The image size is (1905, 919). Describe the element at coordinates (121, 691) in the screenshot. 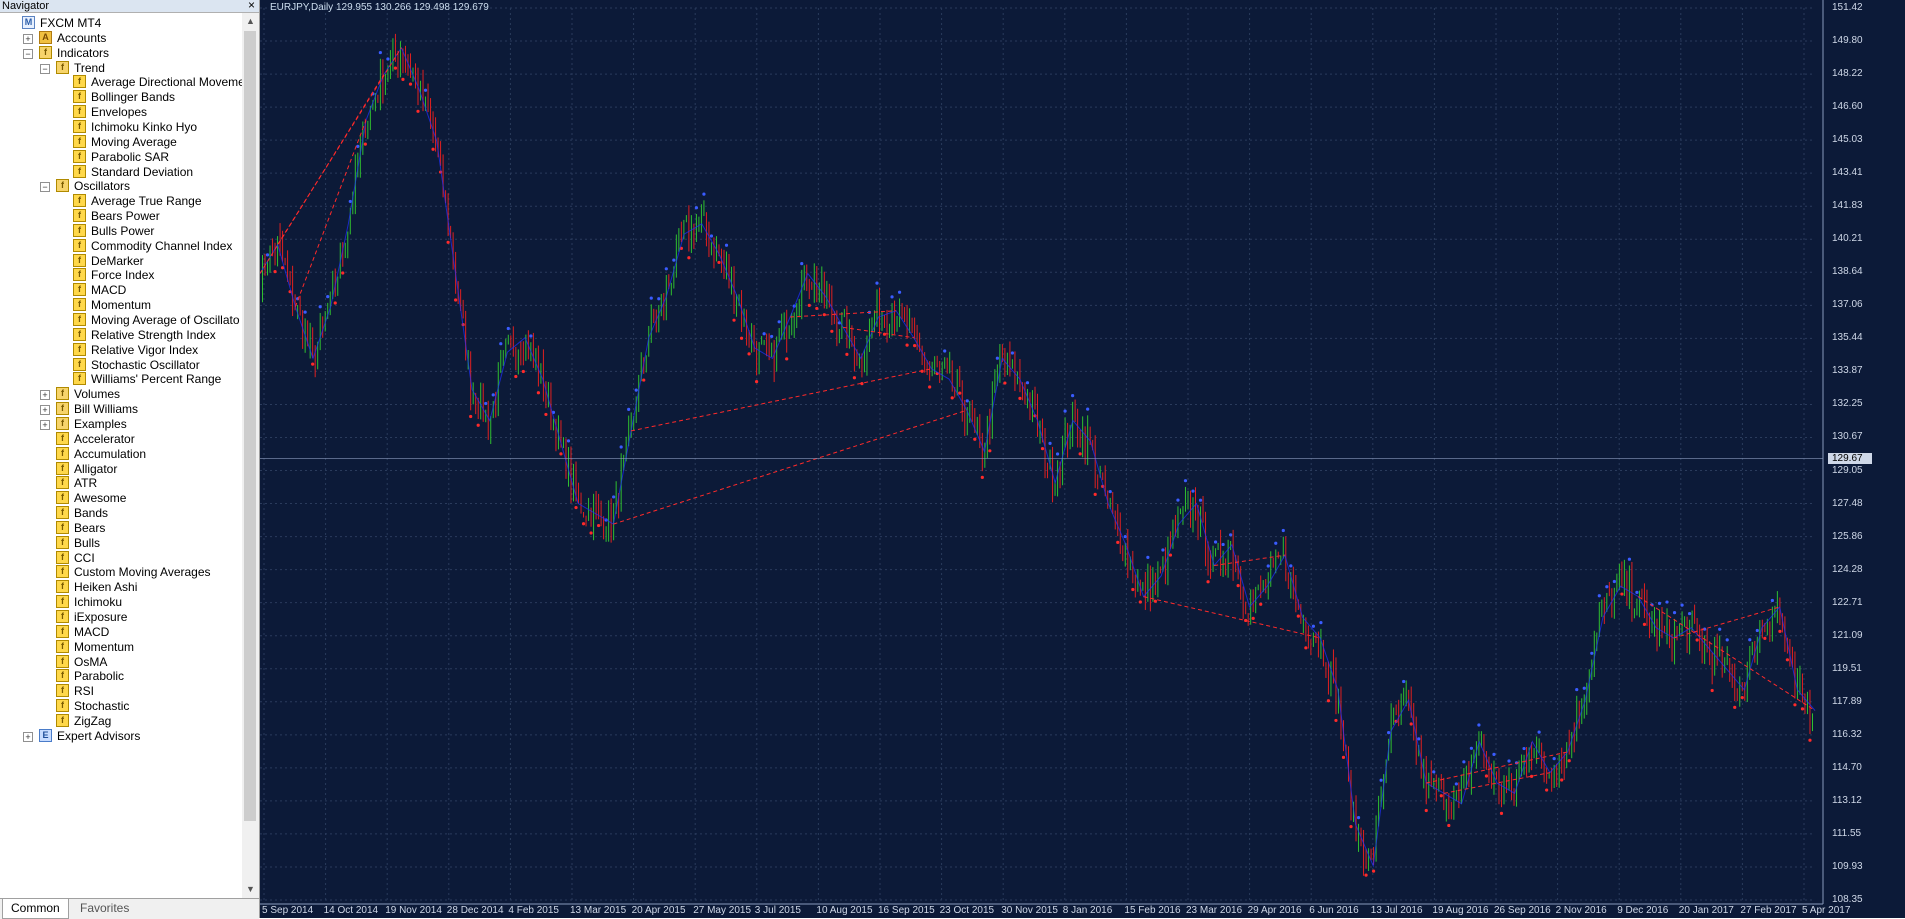

I see `tree-item: f RSI` at that location.